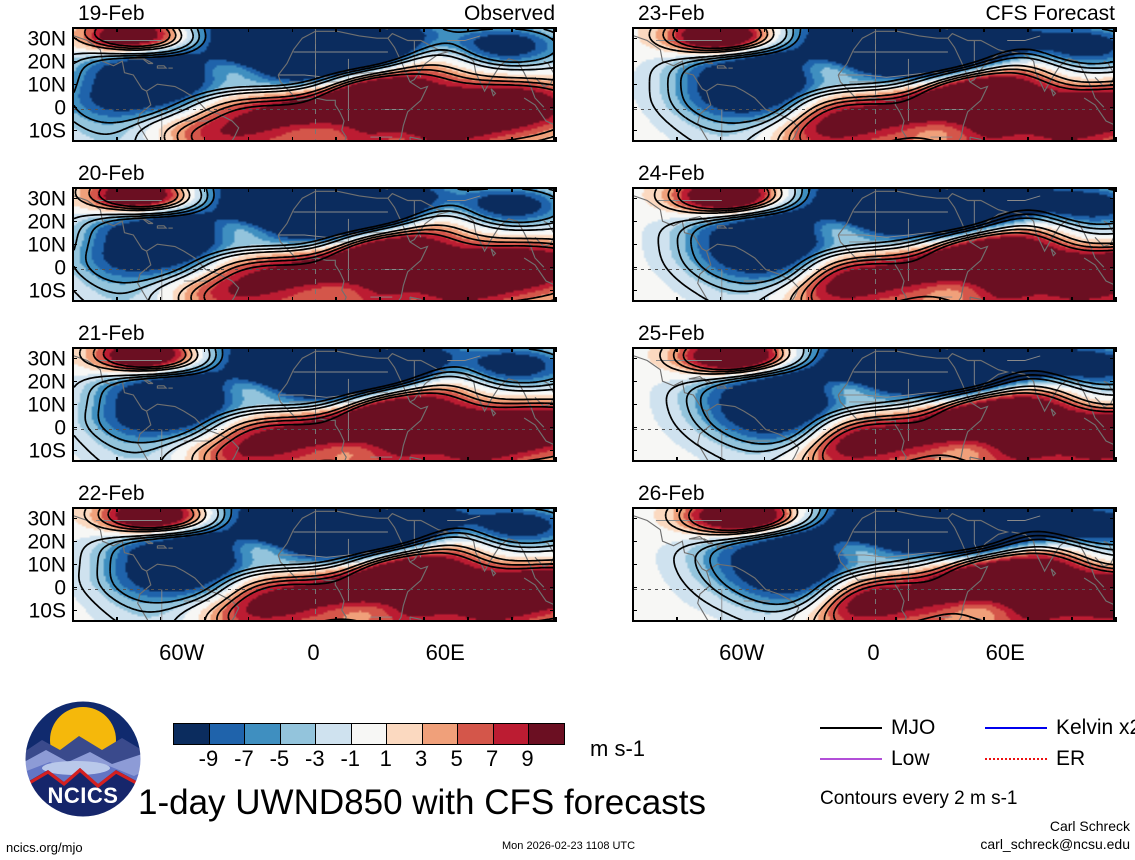  Describe the element at coordinates (83, 761) in the screenshot. I see `ncics-logo: NCICS` at that location.